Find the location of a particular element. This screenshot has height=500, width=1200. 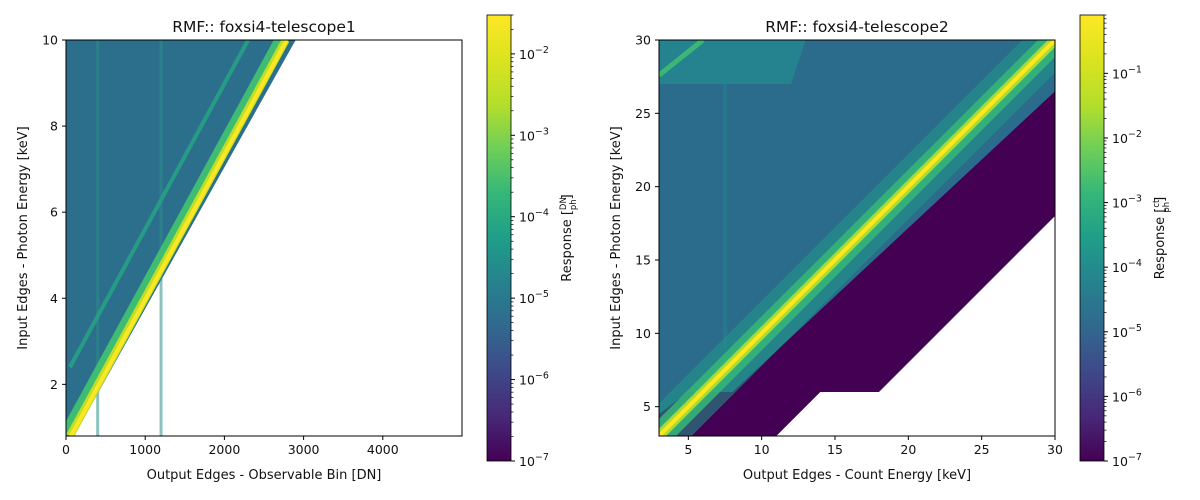

x-ticks-1: 0 1000 2000 3000 4000 is located at coordinates (230, 446).